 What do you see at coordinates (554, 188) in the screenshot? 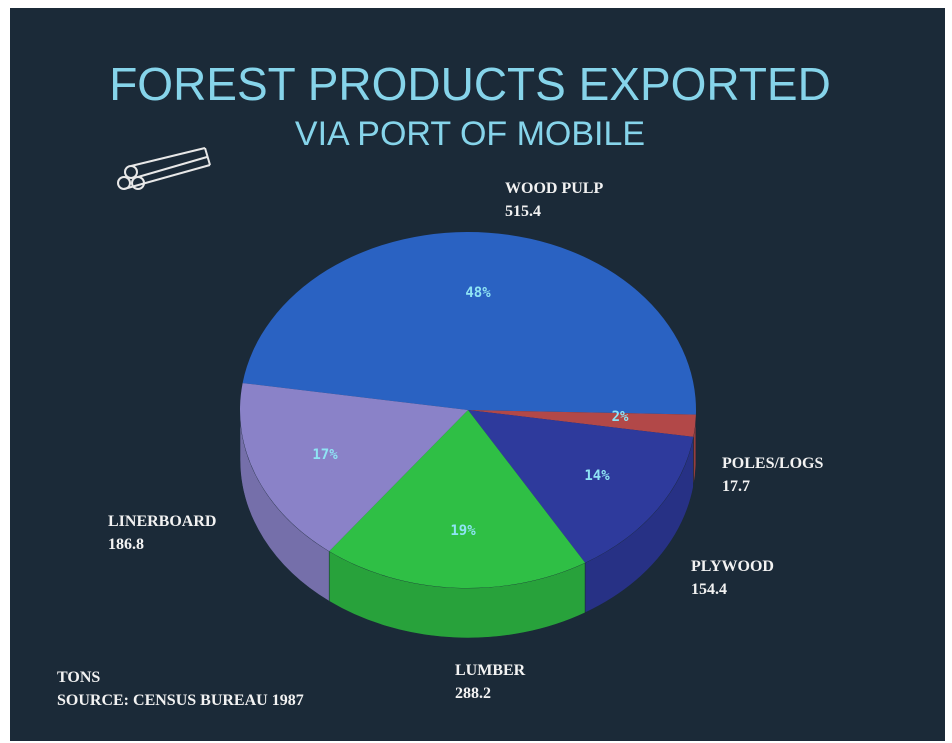
I see `category-label: WOOD PULP` at bounding box center [554, 188].